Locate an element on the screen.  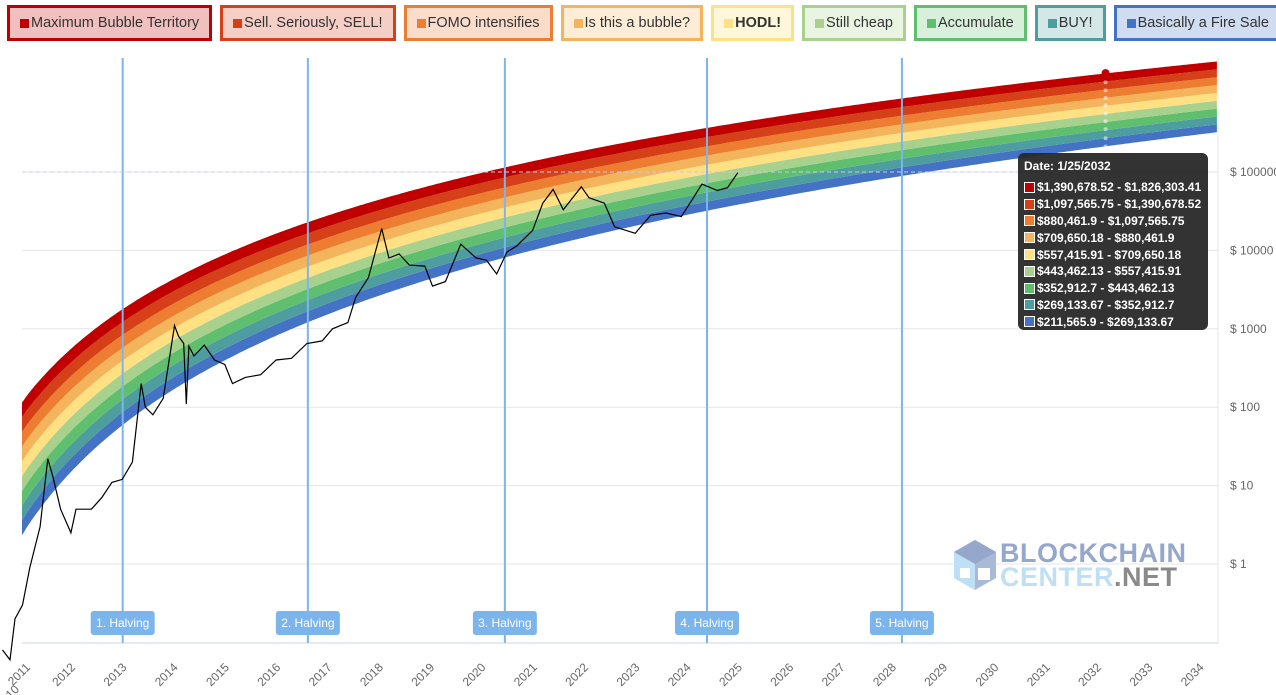
tooltip-range: $269,133.67 - $352,912.7 is located at coordinates (1106, 304).